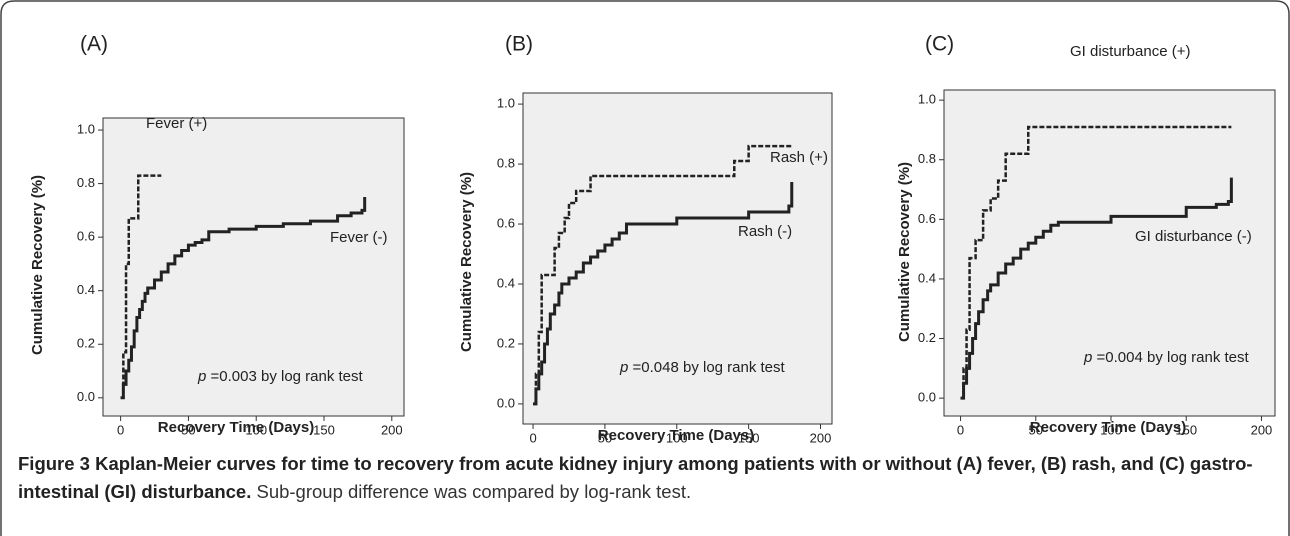  What do you see at coordinates (519, 44) in the screenshot?
I see `panel-label: (B)` at bounding box center [519, 44].